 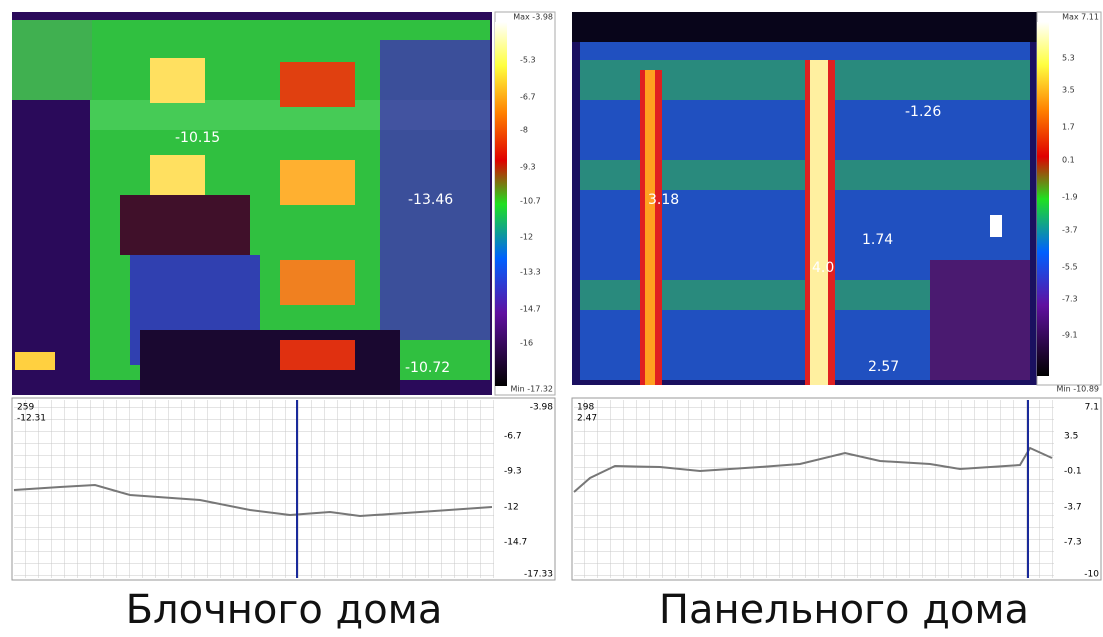 I want to click on profile-tick: -3.7, so click(x=1073, y=508).